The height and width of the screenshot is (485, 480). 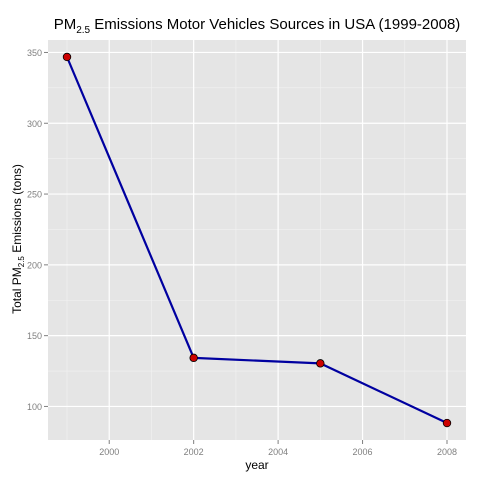 What do you see at coordinates (447, 423) in the screenshot?
I see `data-point-2008` at bounding box center [447, 423].